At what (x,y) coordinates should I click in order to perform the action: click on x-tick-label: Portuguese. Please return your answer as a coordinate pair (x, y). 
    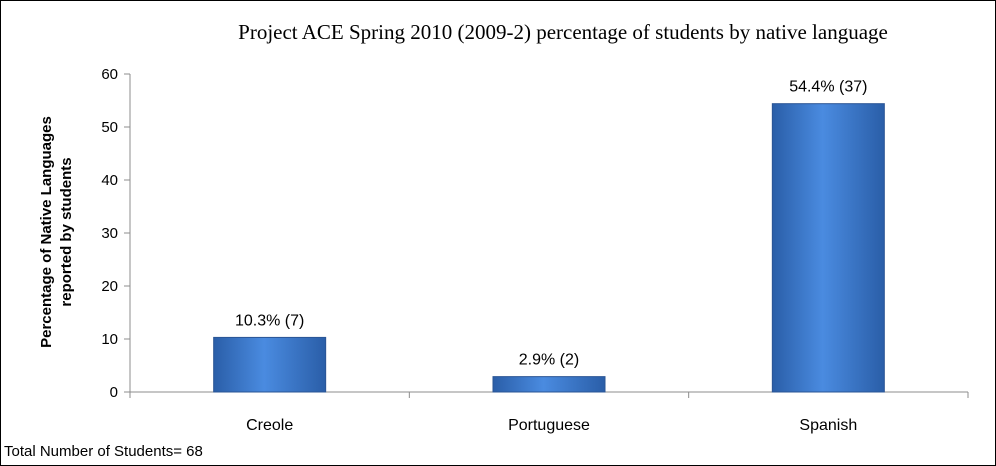
    Looking at the image, I should click on (549, 425).